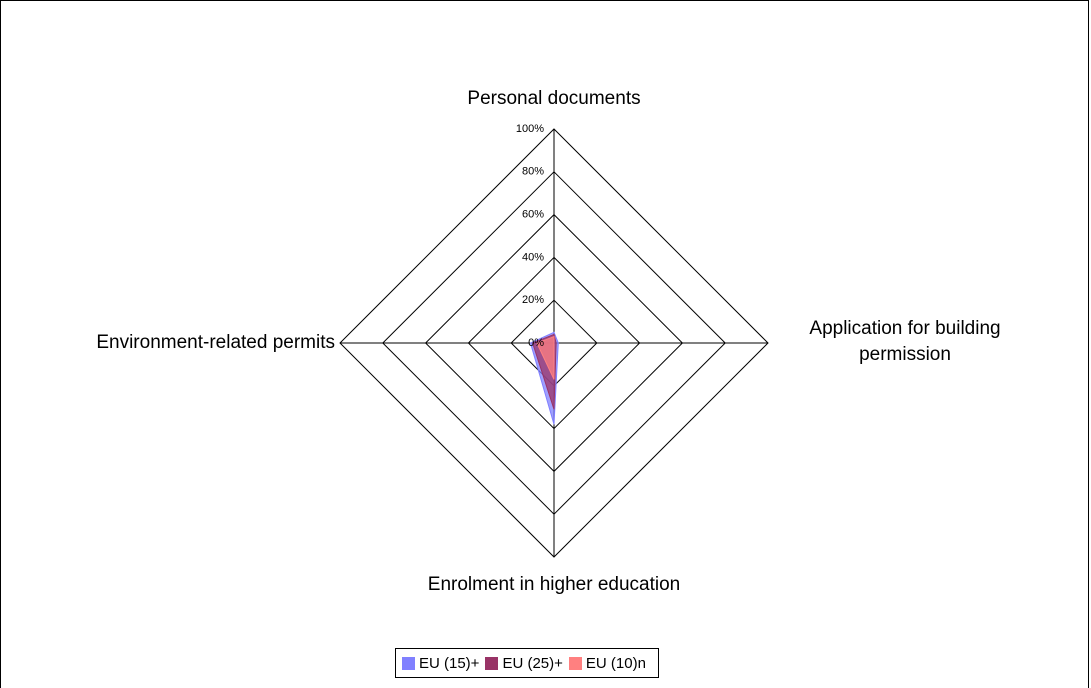  Describe the element at coordinates (533, 257) in the screenshot. I see `y-tick-label: 40%` at that location.